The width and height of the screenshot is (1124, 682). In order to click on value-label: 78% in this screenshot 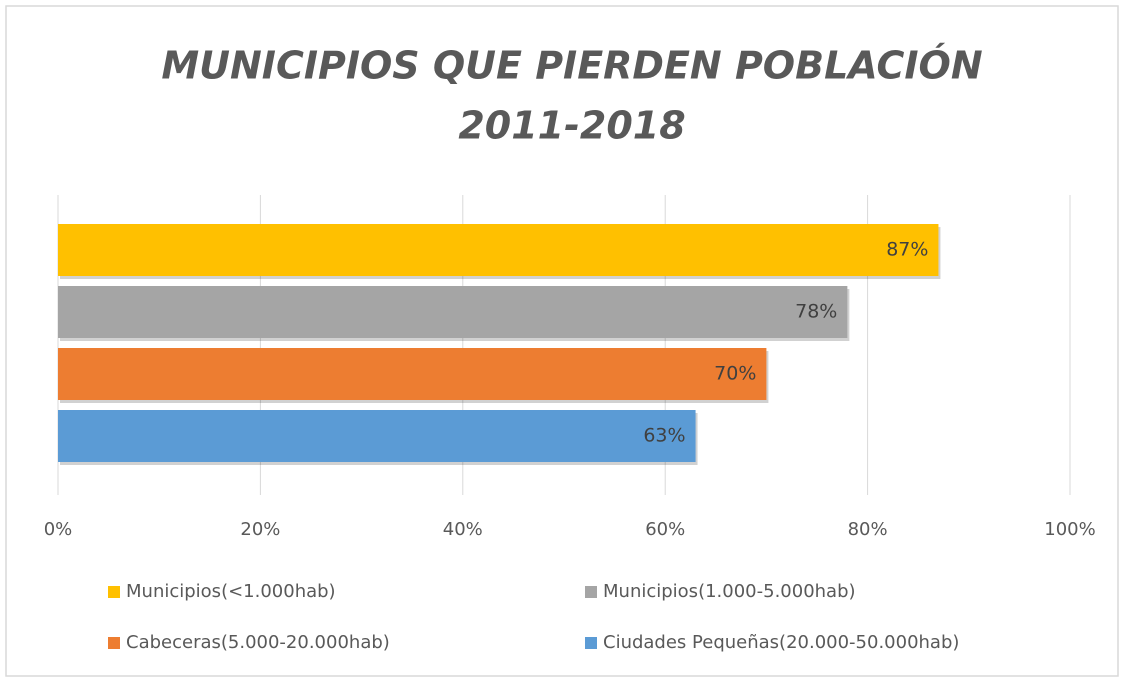, I will do `click(816, 312)`.